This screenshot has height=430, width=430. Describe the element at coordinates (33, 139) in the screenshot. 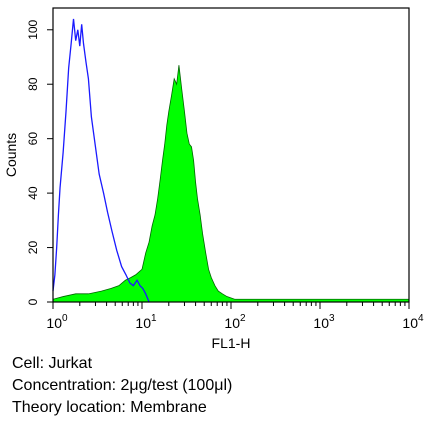

I see `y-tick-label: 60` at that location.